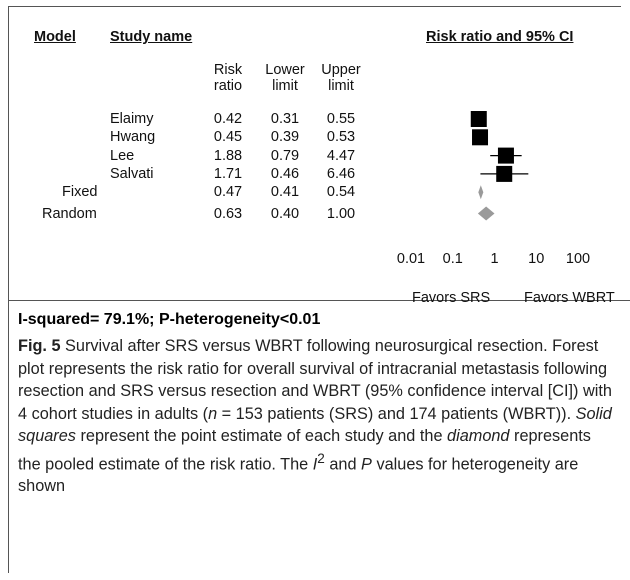 The image size is (630, 580). I want to click on summary-lower_labels: 0.40, so click(285, 213).